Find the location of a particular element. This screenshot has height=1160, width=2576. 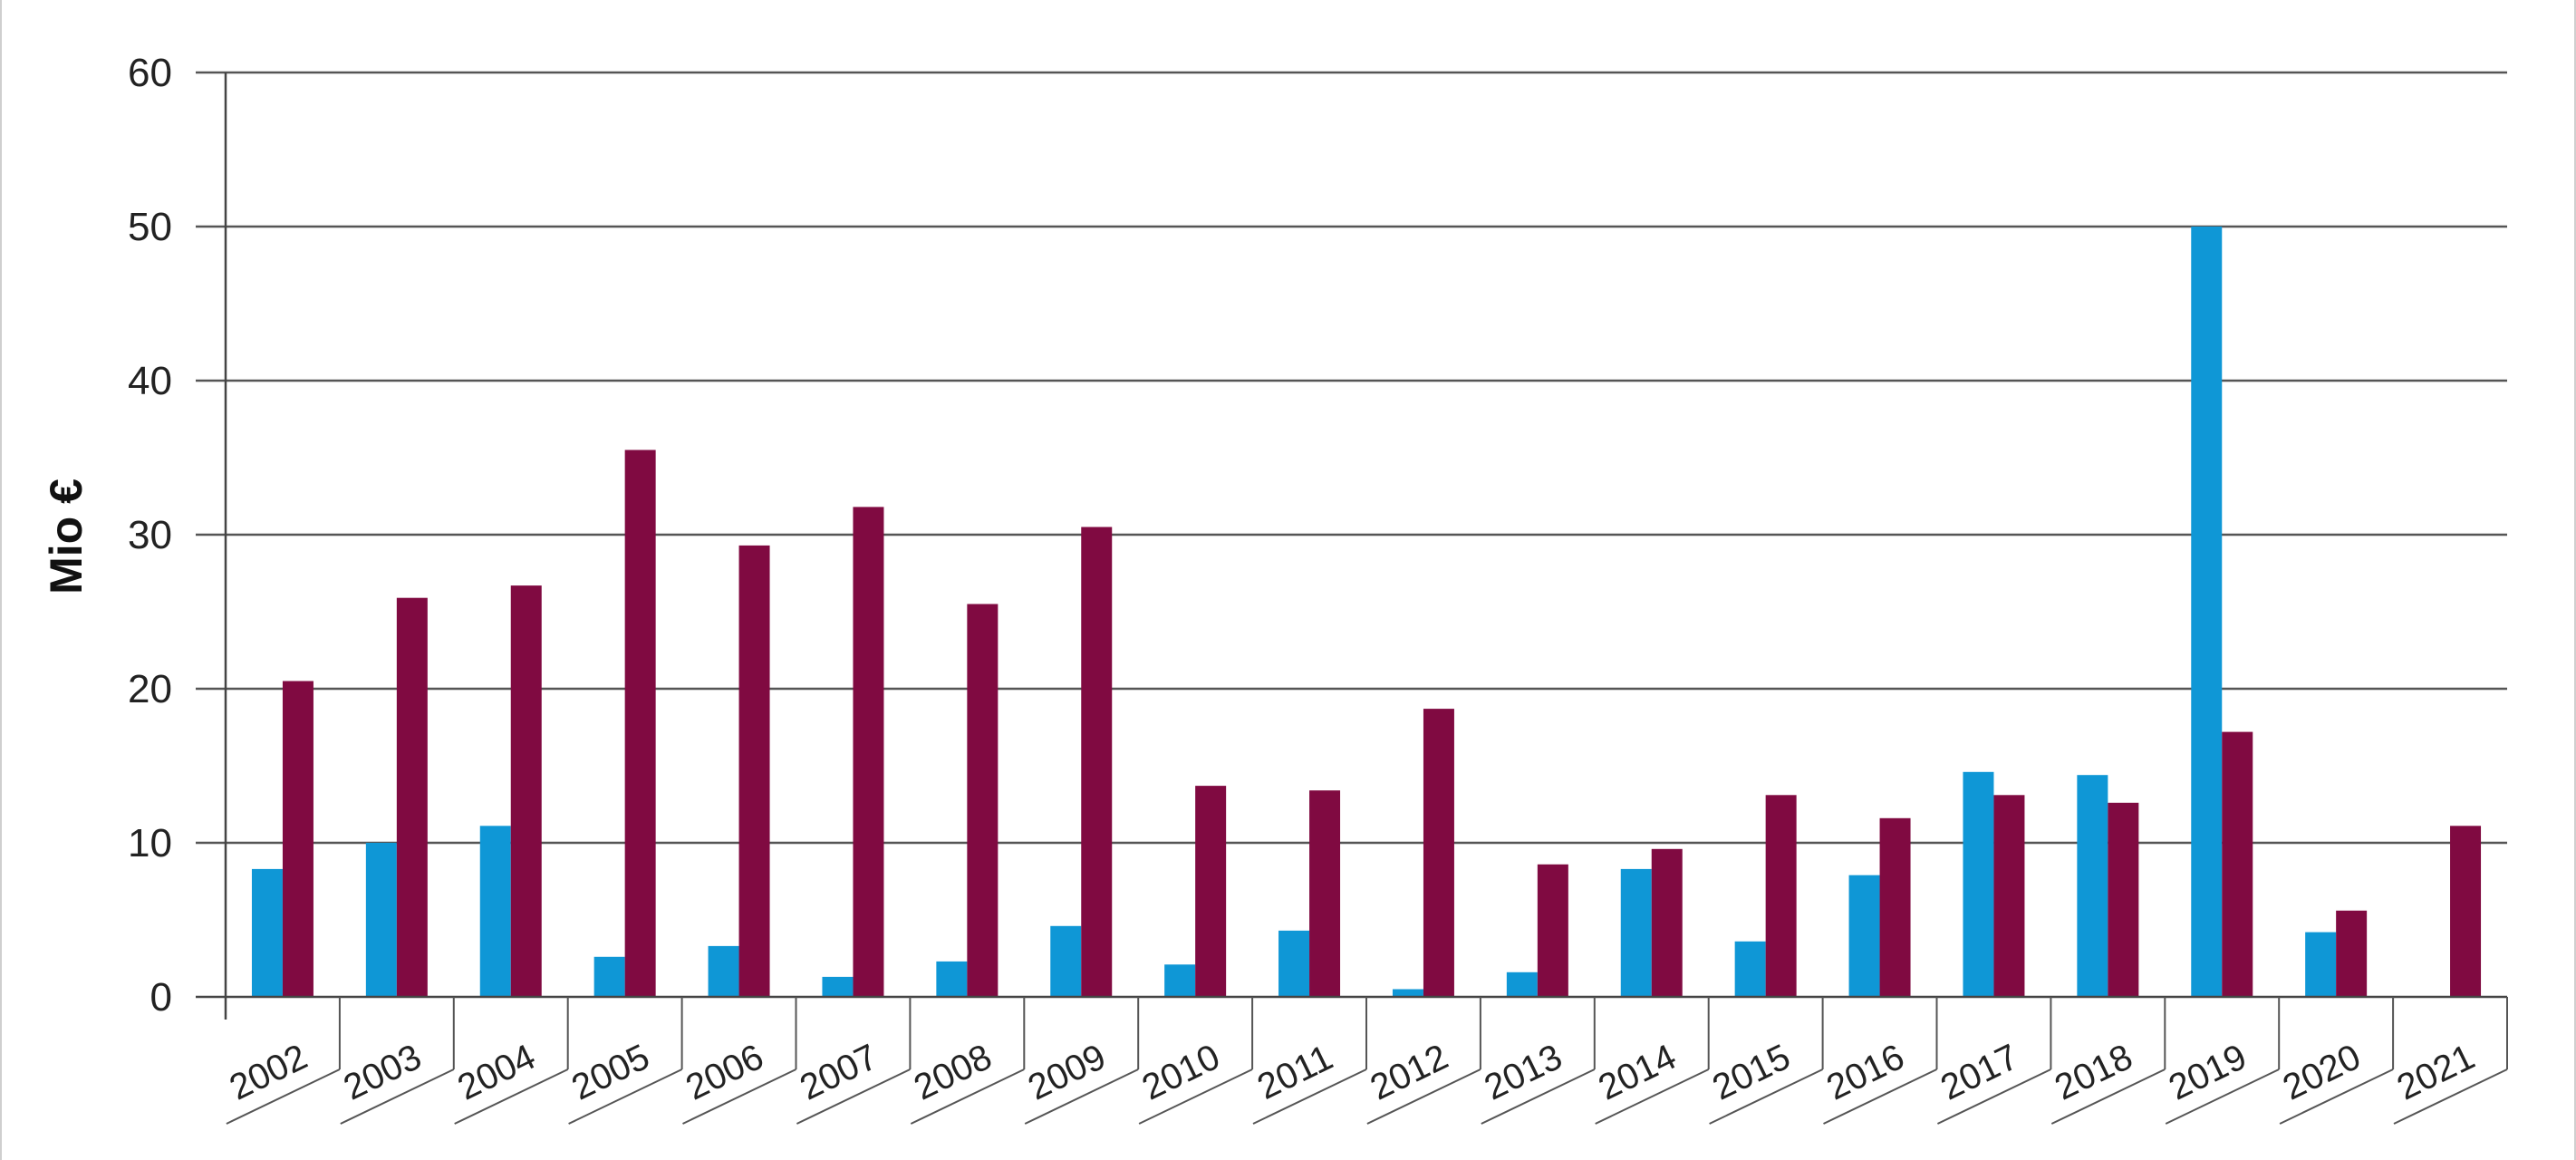

bar-series-b-2012 is located at coordinates (1438, 853).